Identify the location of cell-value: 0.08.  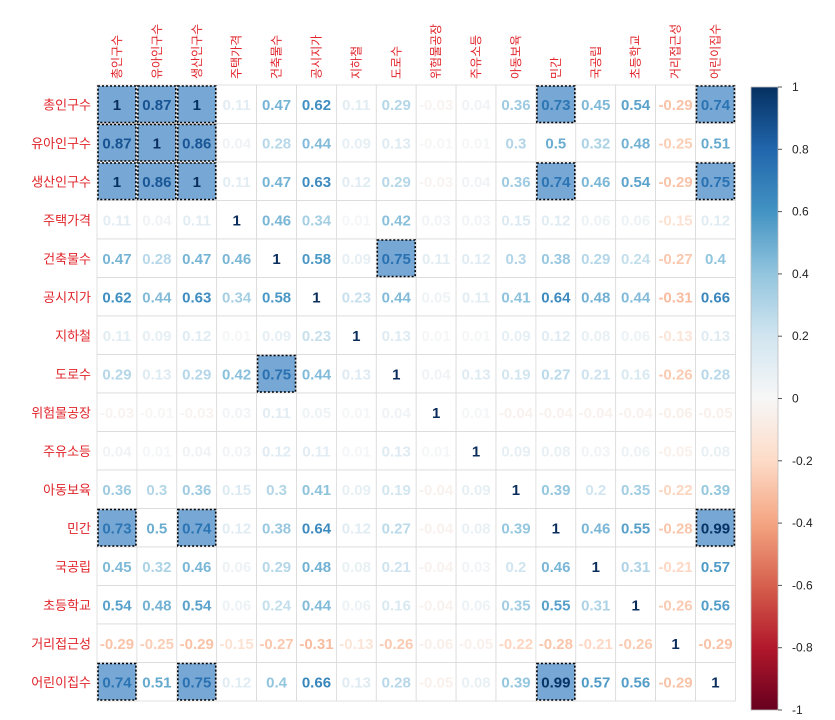
(475, 682).